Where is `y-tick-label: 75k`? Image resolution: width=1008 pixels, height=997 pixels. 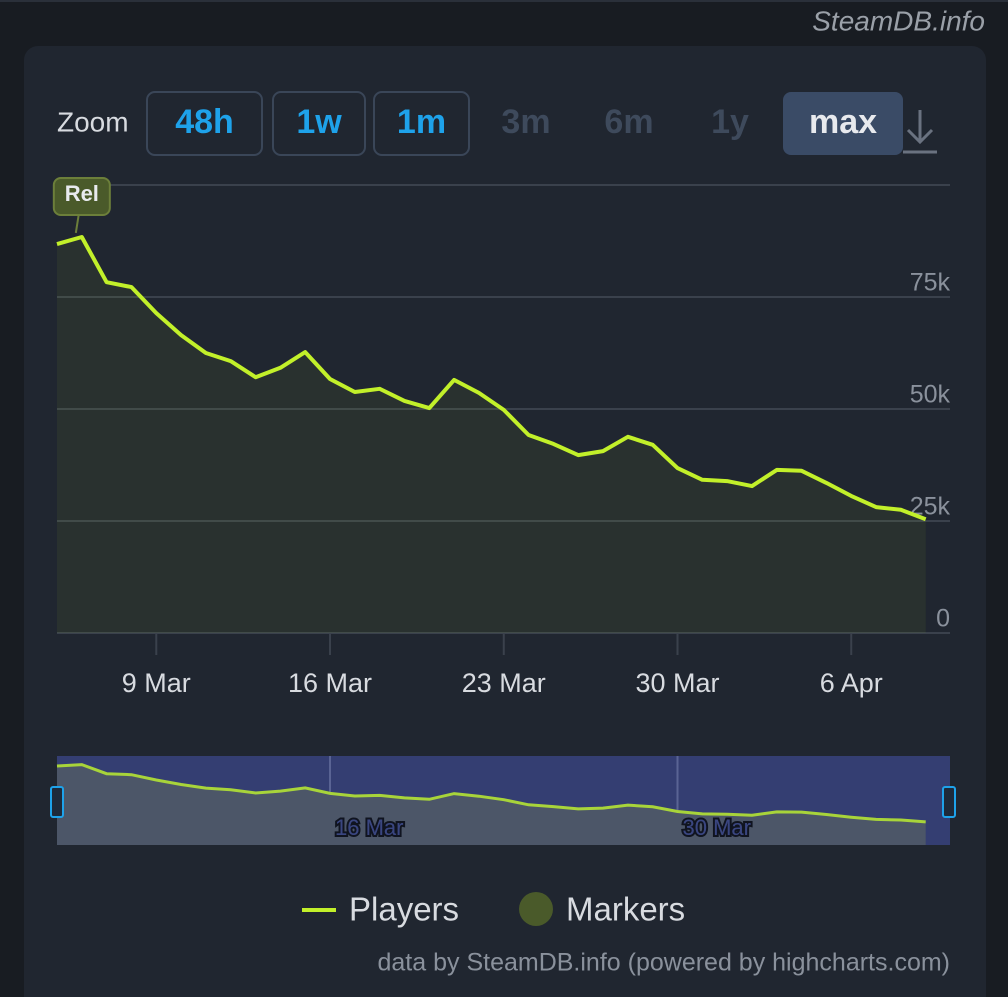 y-tick-label: 75k is located at coordinates (930, 283).